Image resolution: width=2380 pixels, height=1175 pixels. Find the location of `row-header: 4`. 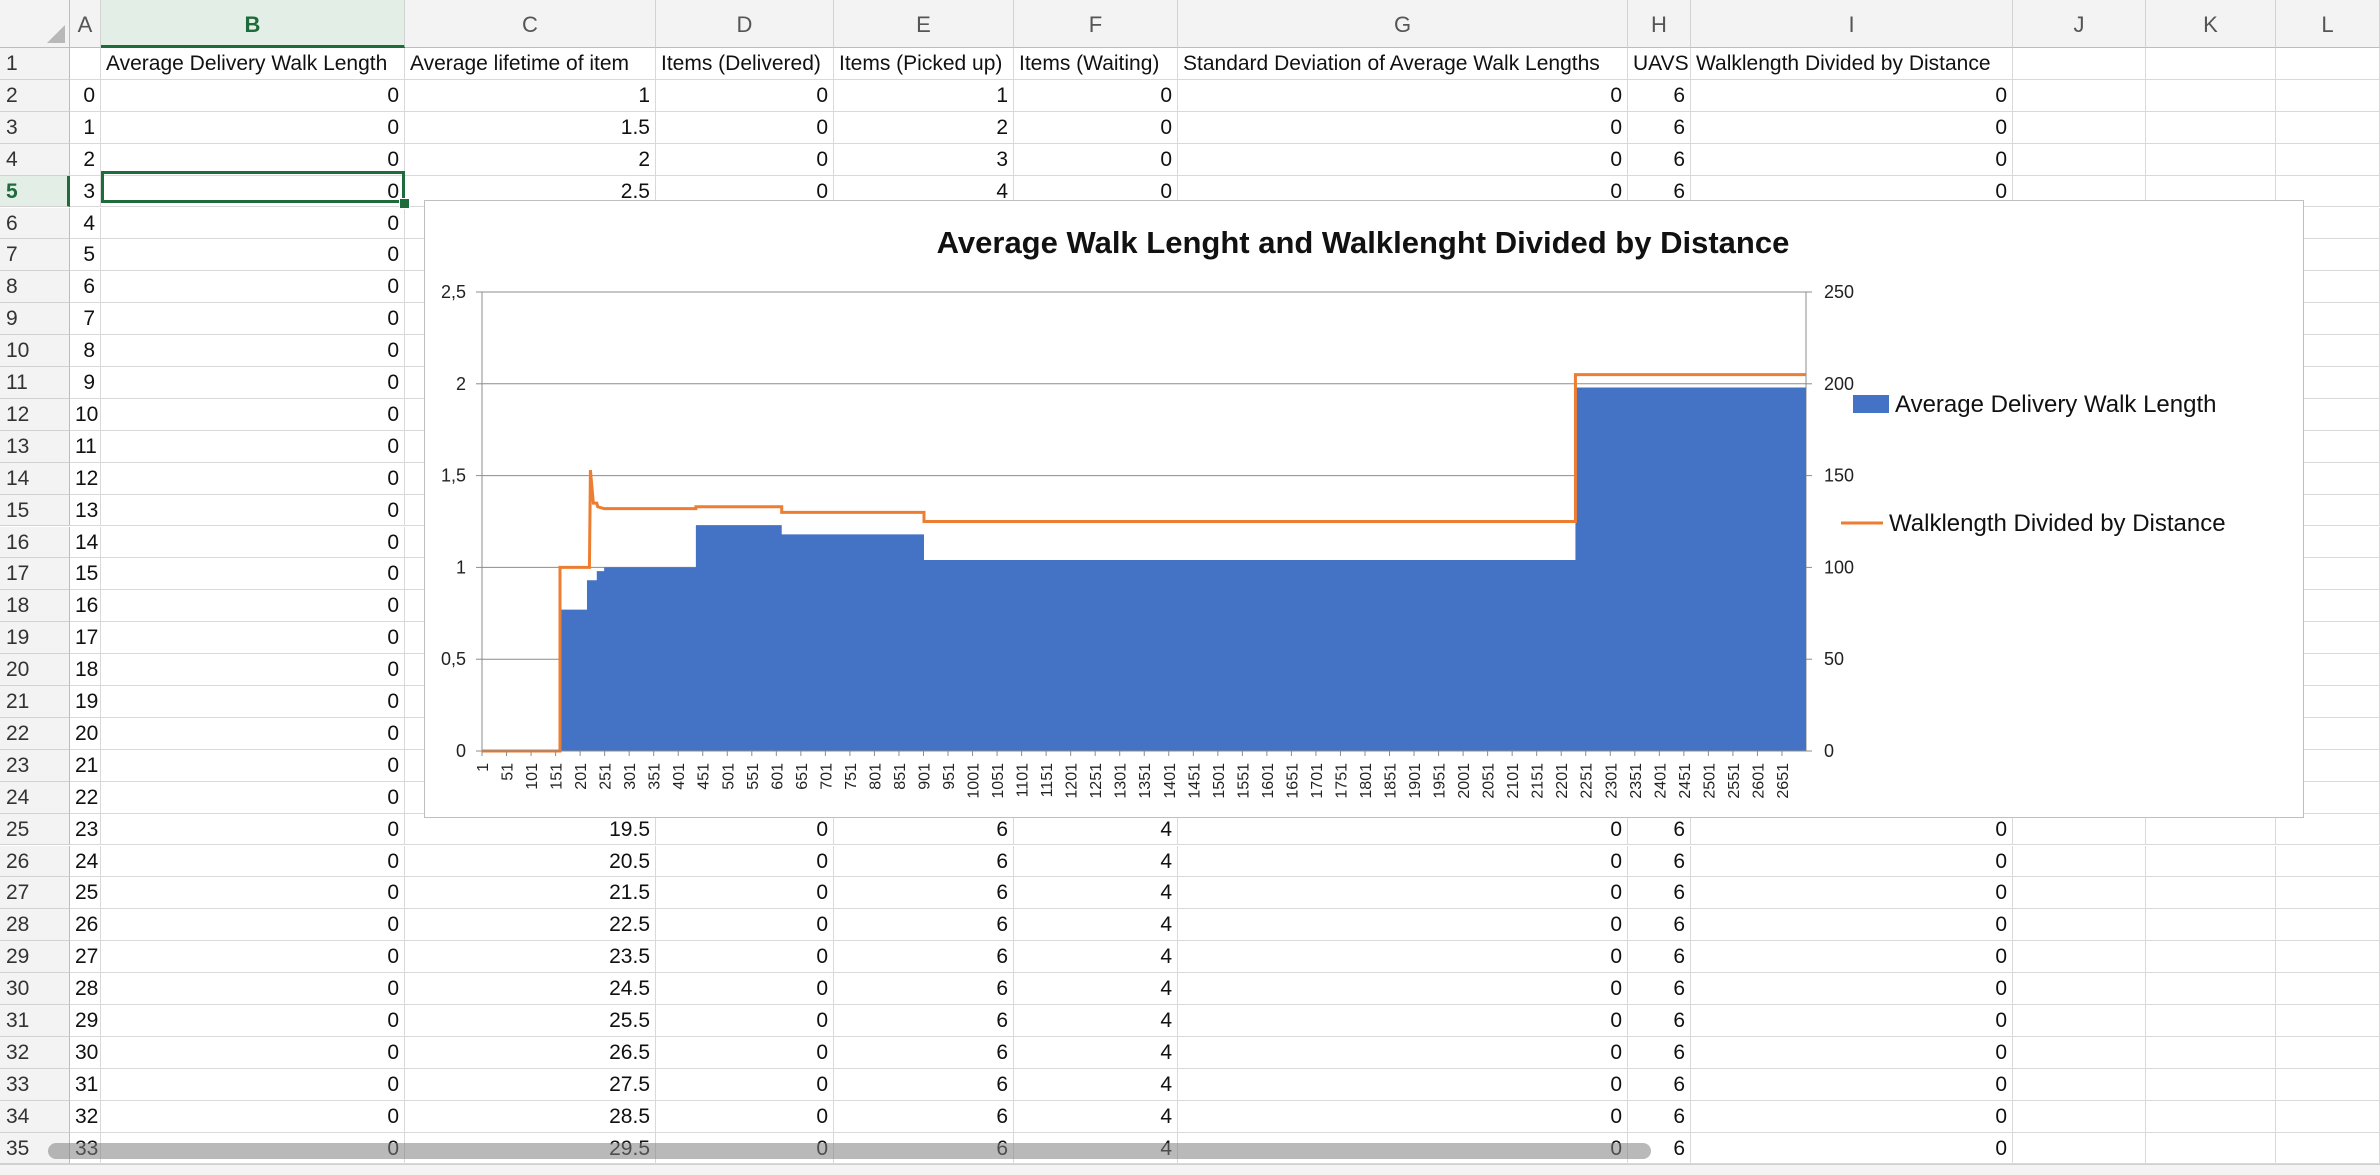

row-header: 4 is located at coordinates (35, 159).